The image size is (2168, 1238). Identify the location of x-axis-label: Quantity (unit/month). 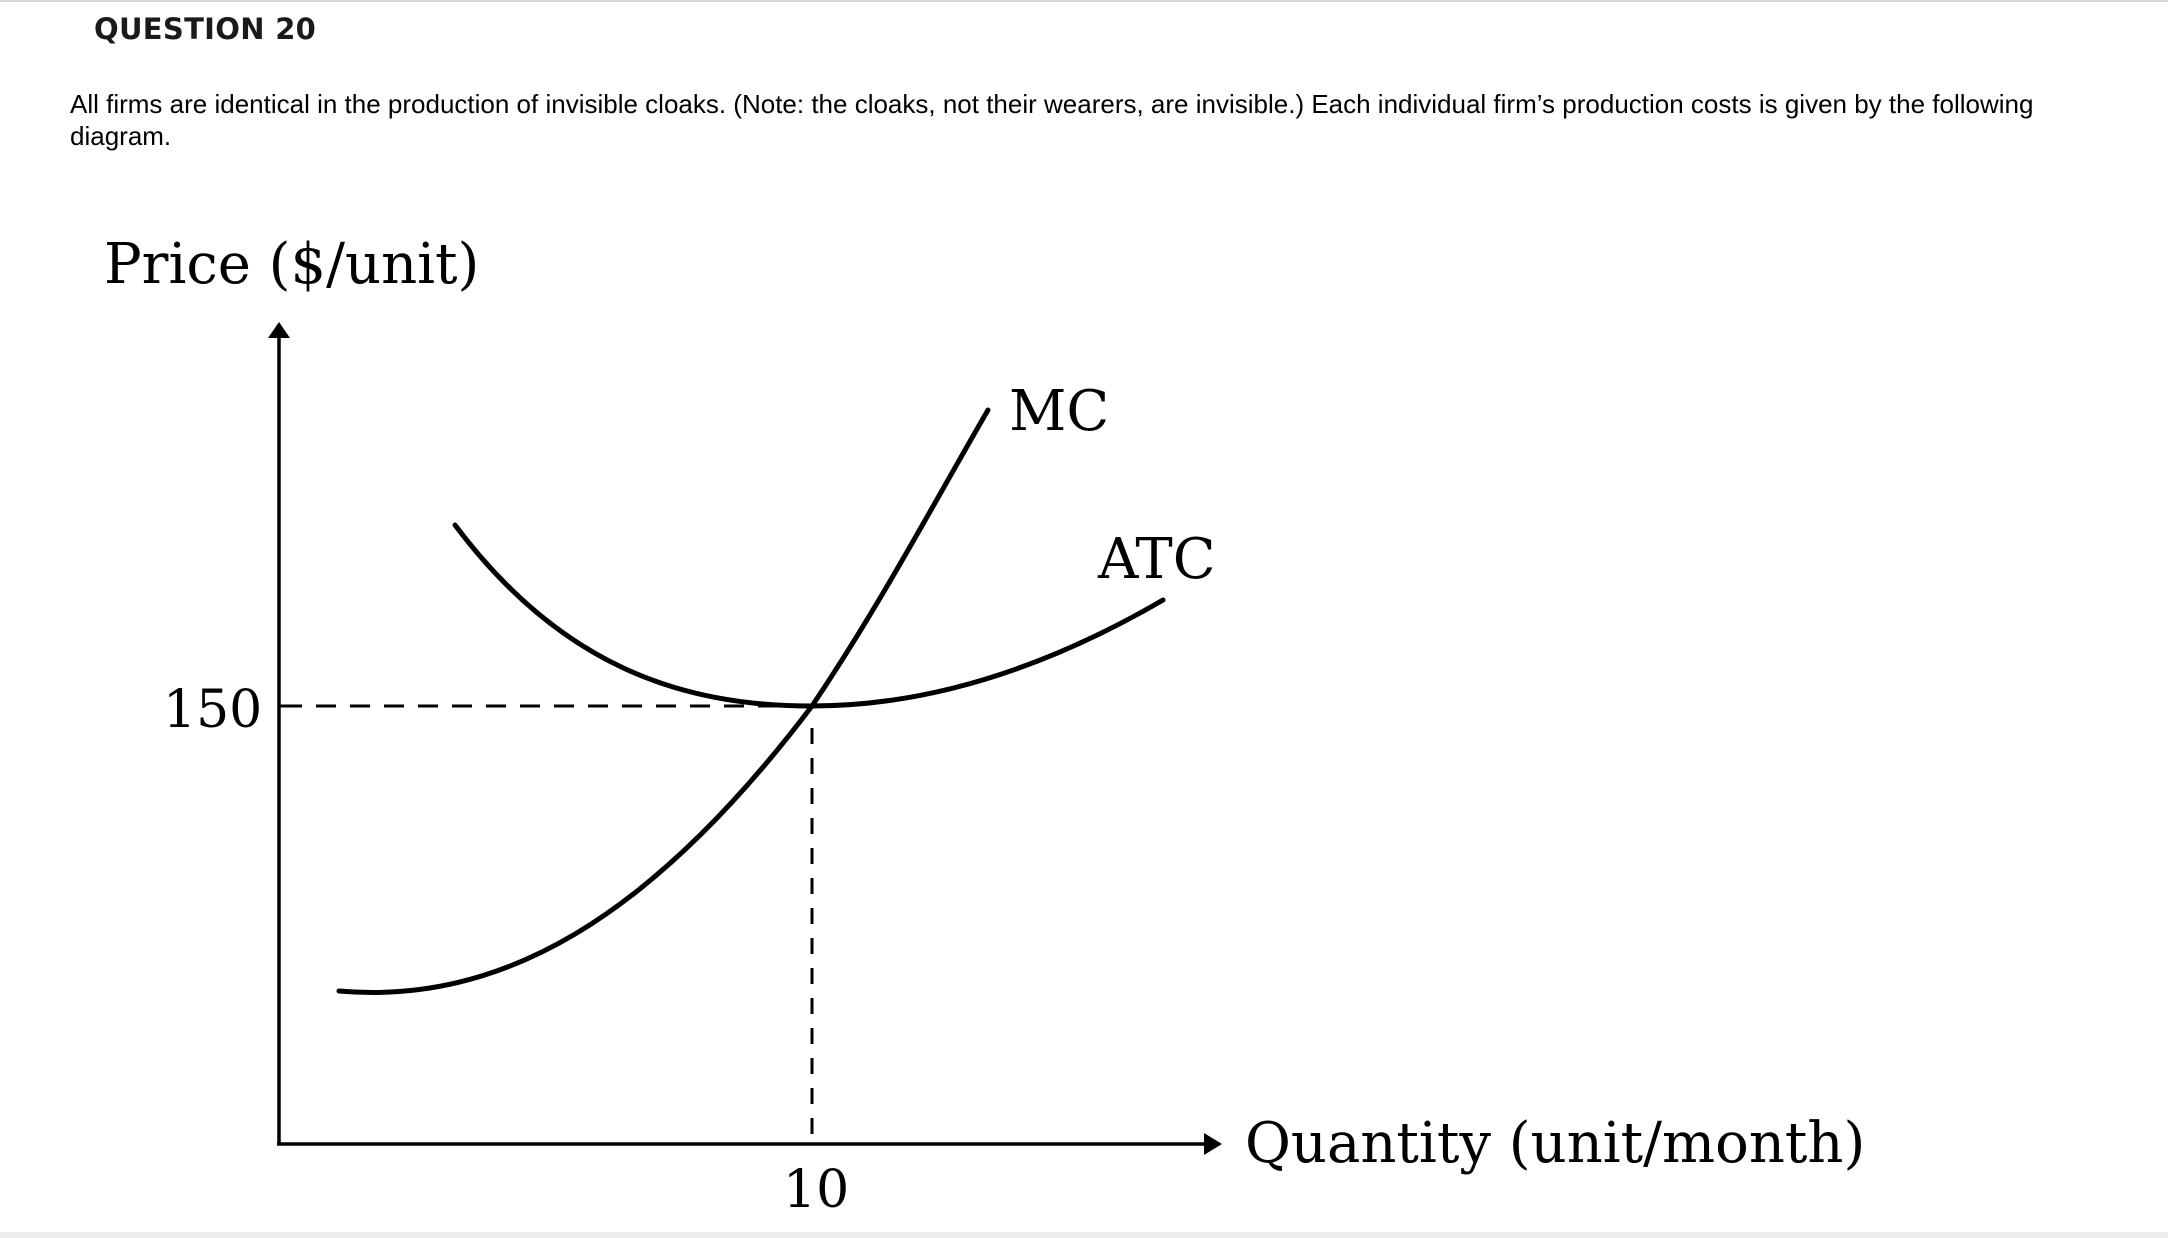
(1555, 1143).